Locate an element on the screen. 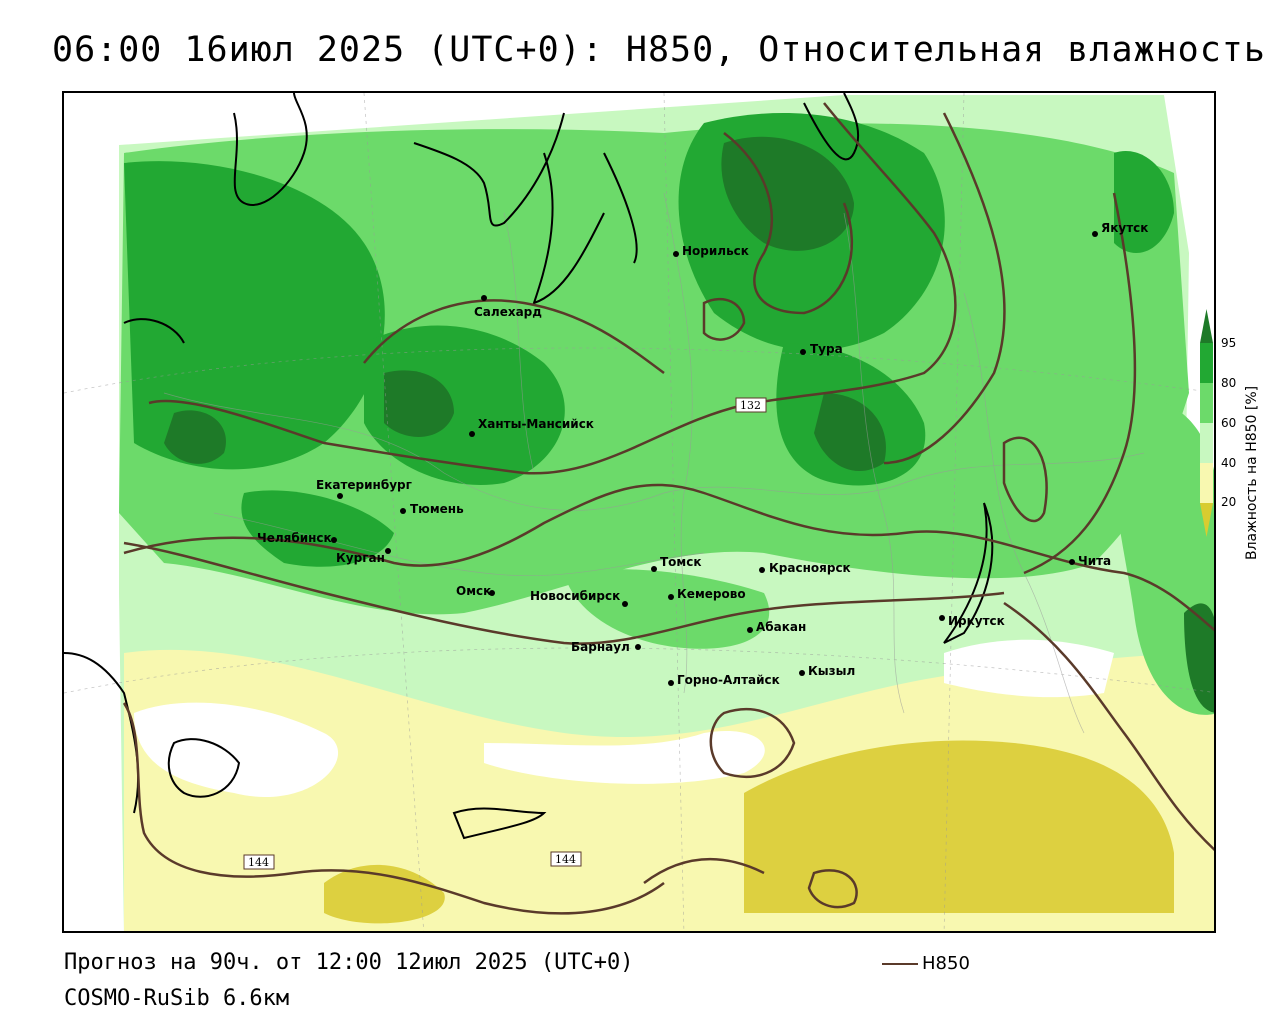 This screenshot has height=1024, width=1280. contour-label-144-west: 144 is located at coordinates (258, 862).